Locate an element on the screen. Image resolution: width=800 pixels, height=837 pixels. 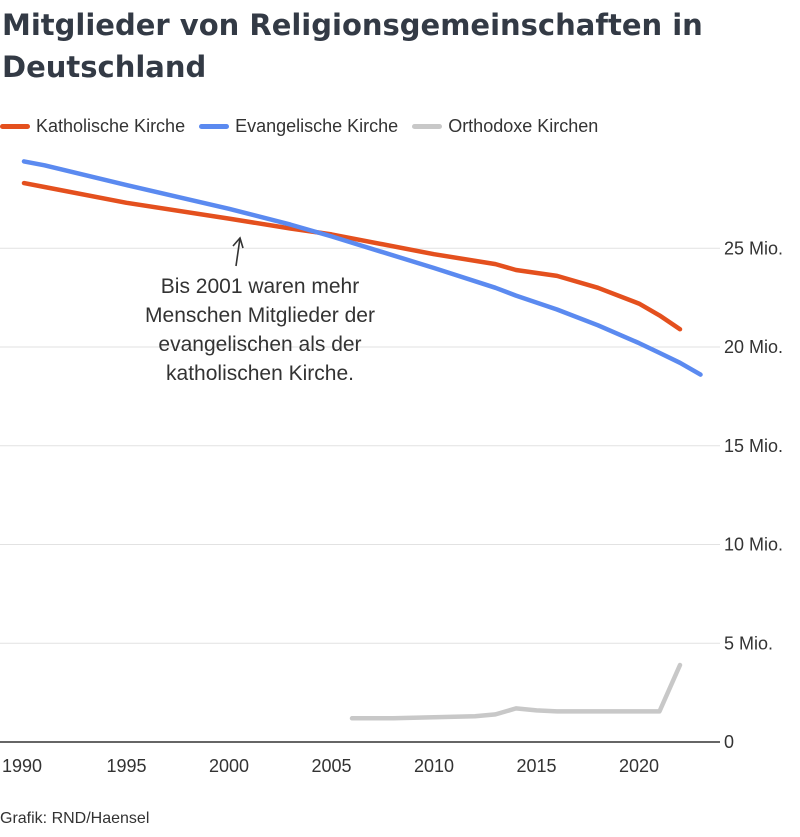
x-tick-label: 2020 is located at coordinates (639, 766).